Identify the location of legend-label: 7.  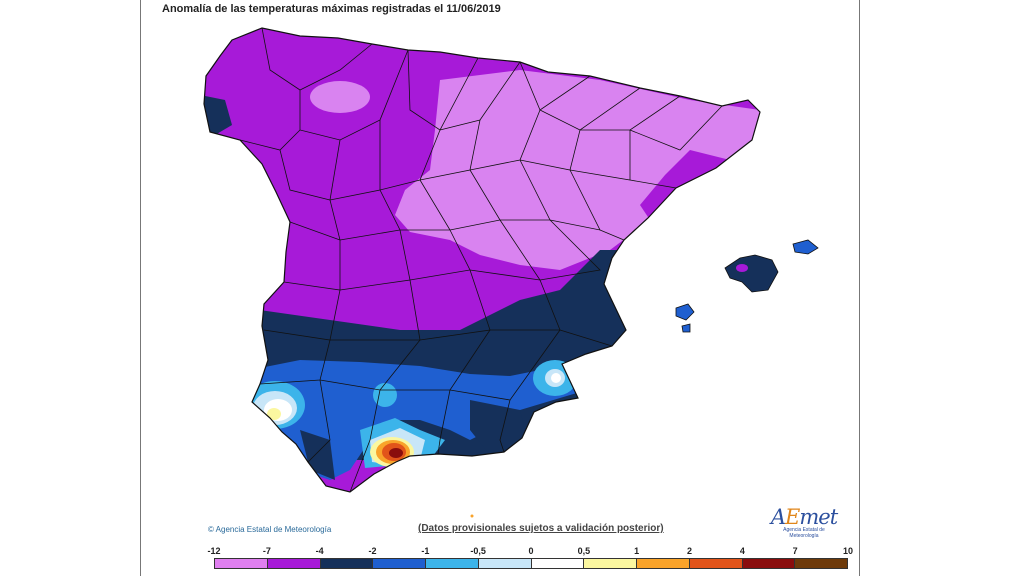
(795, 551).